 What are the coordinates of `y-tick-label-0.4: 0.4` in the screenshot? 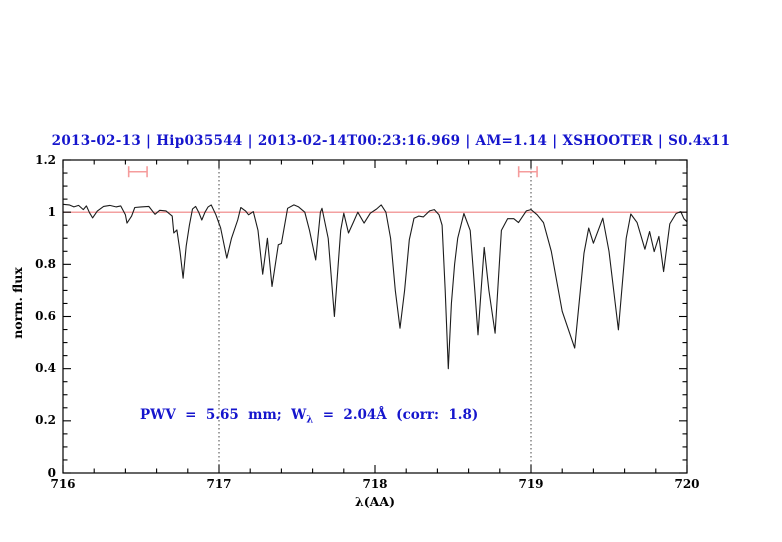 It's located at (45, 368).